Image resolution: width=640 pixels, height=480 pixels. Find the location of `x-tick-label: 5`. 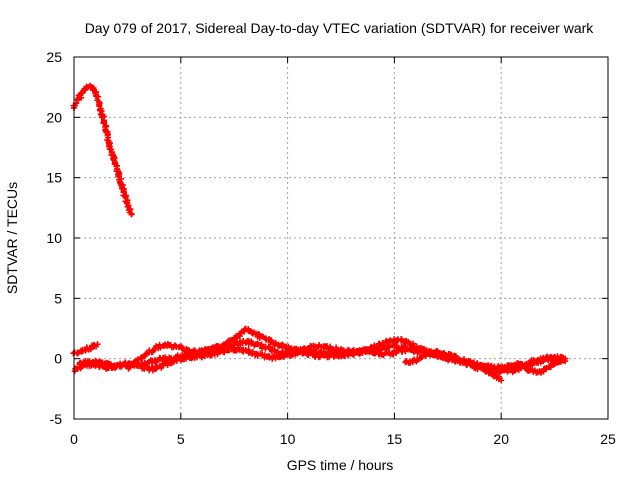

x-tick-label: 5 is located at coordinates (181, 439).